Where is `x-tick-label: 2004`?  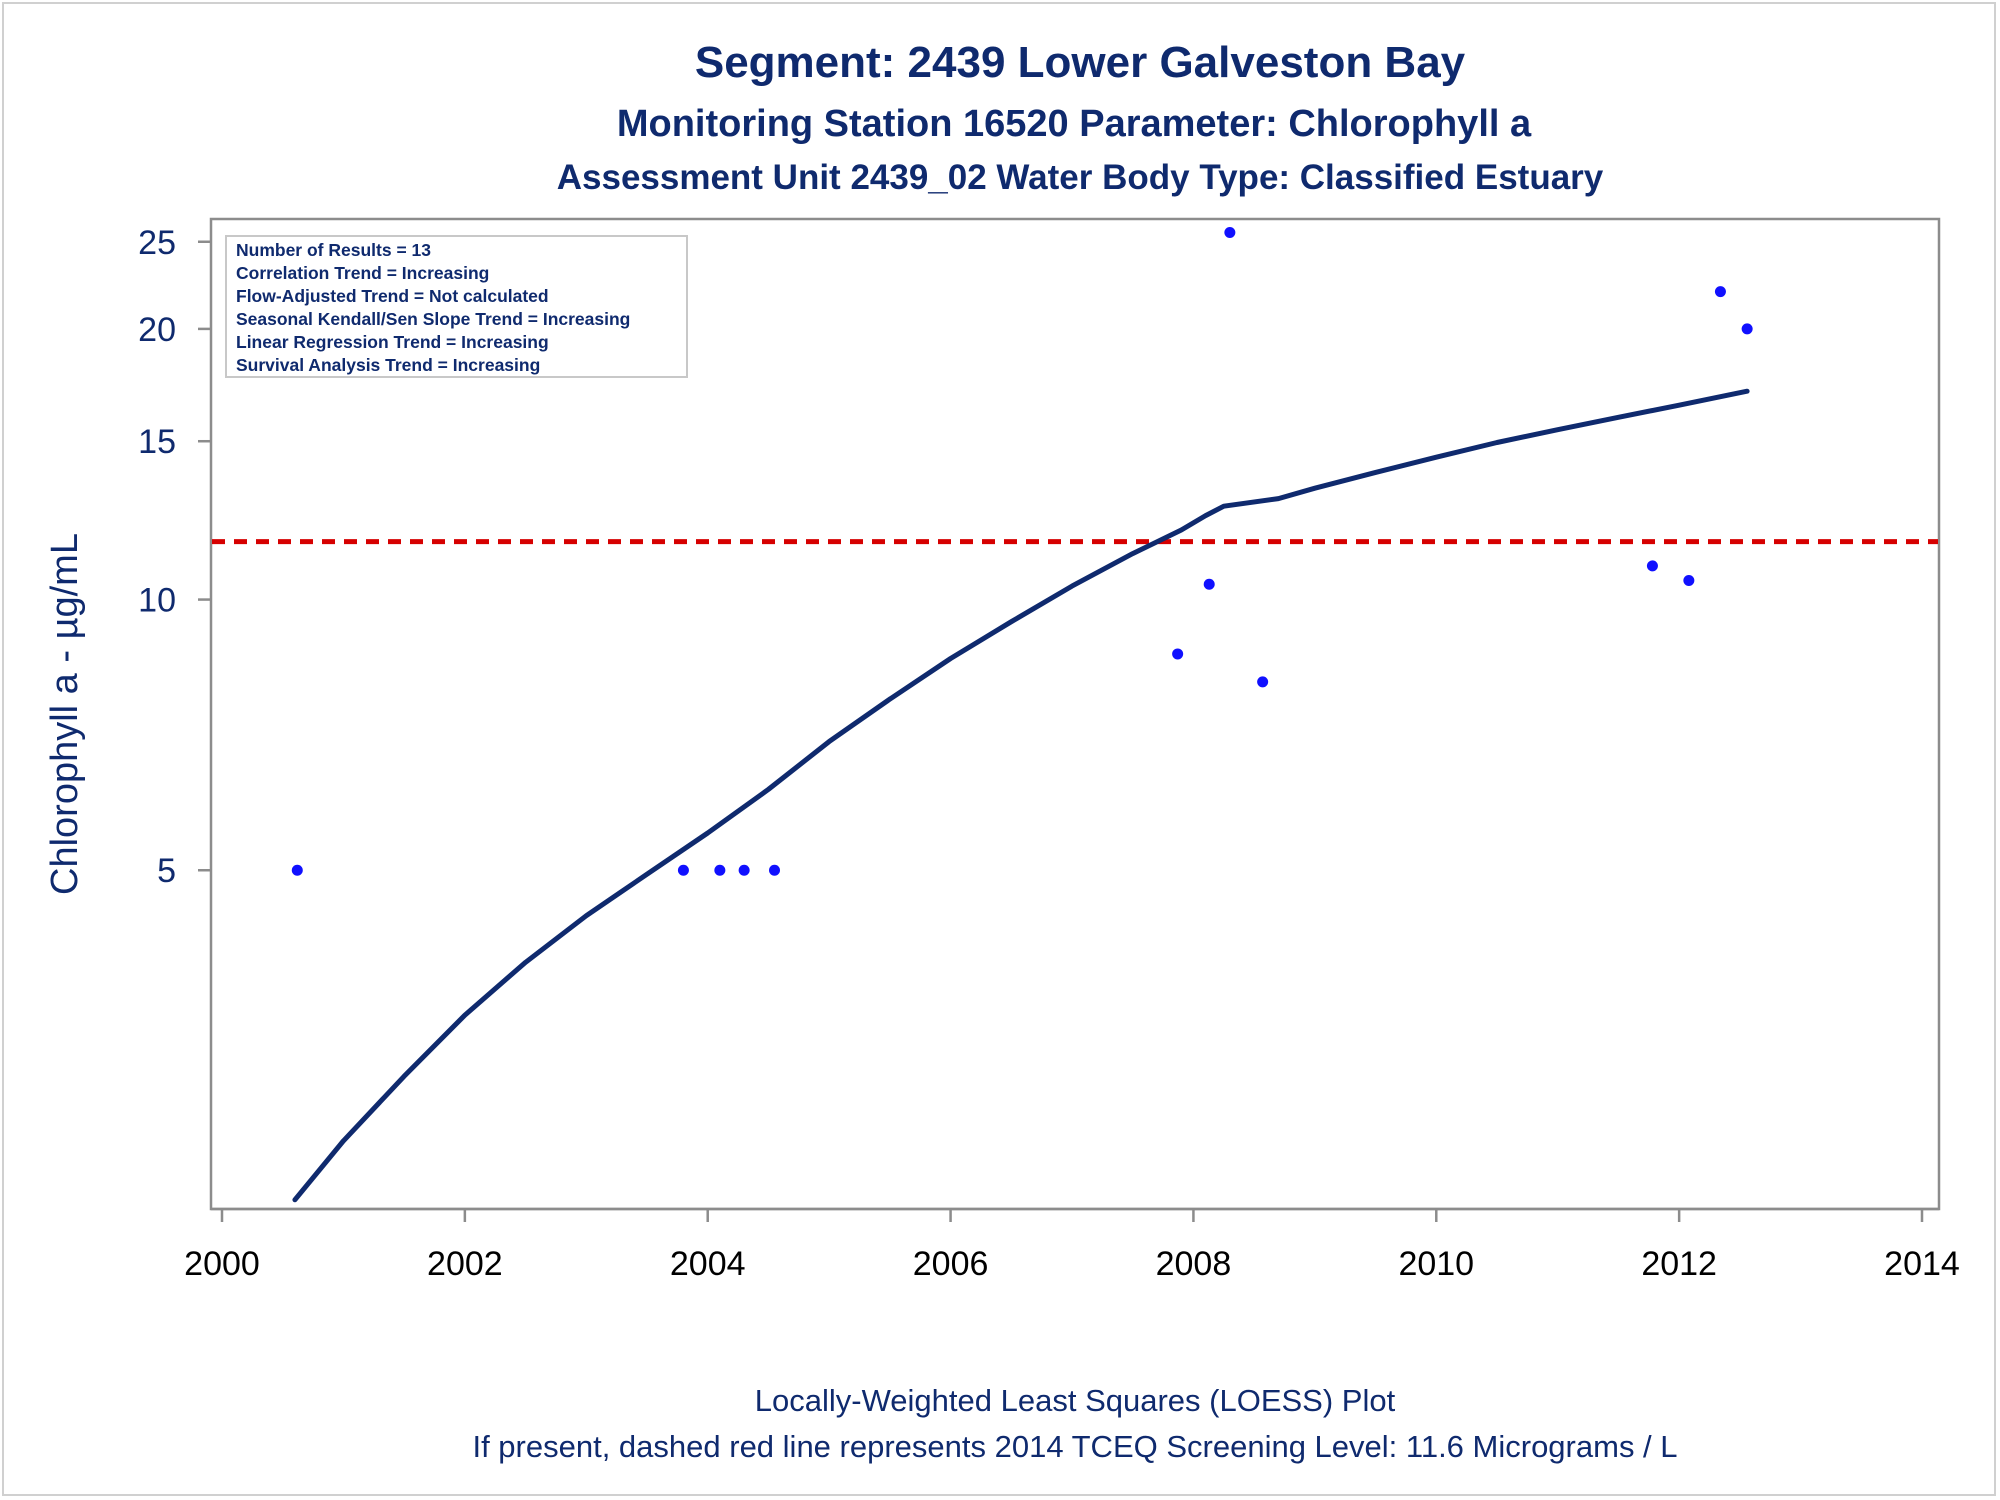
x-tick-label: 2004 is located at coordinates (708, 1264).